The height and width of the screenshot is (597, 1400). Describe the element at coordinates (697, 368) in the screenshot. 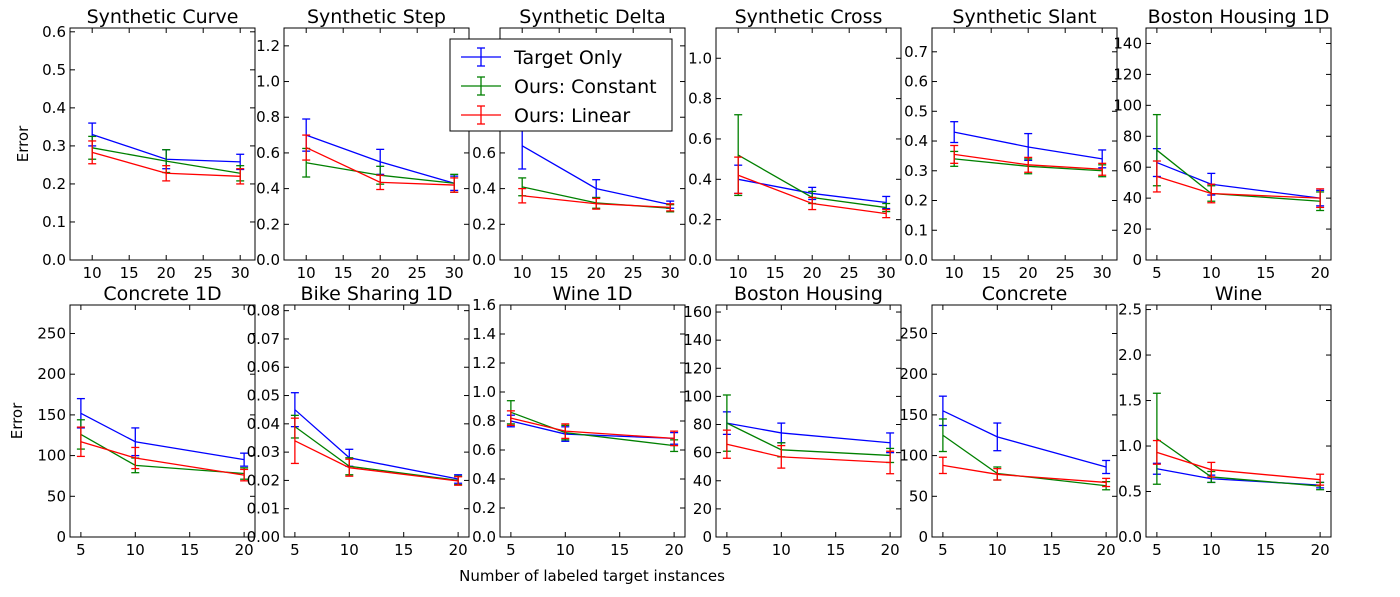

I see `y-tick-label: 120` at that location.